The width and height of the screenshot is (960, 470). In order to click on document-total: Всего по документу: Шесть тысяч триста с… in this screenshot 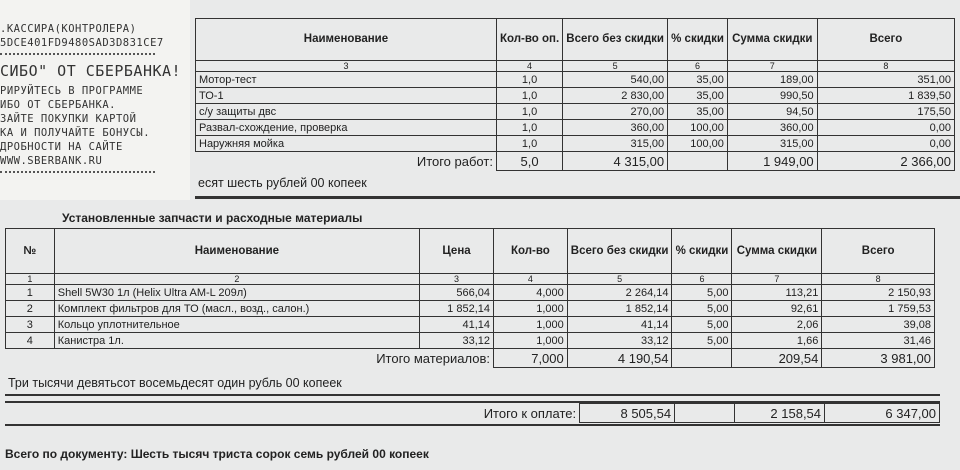, I will do `click(217, 454)`.